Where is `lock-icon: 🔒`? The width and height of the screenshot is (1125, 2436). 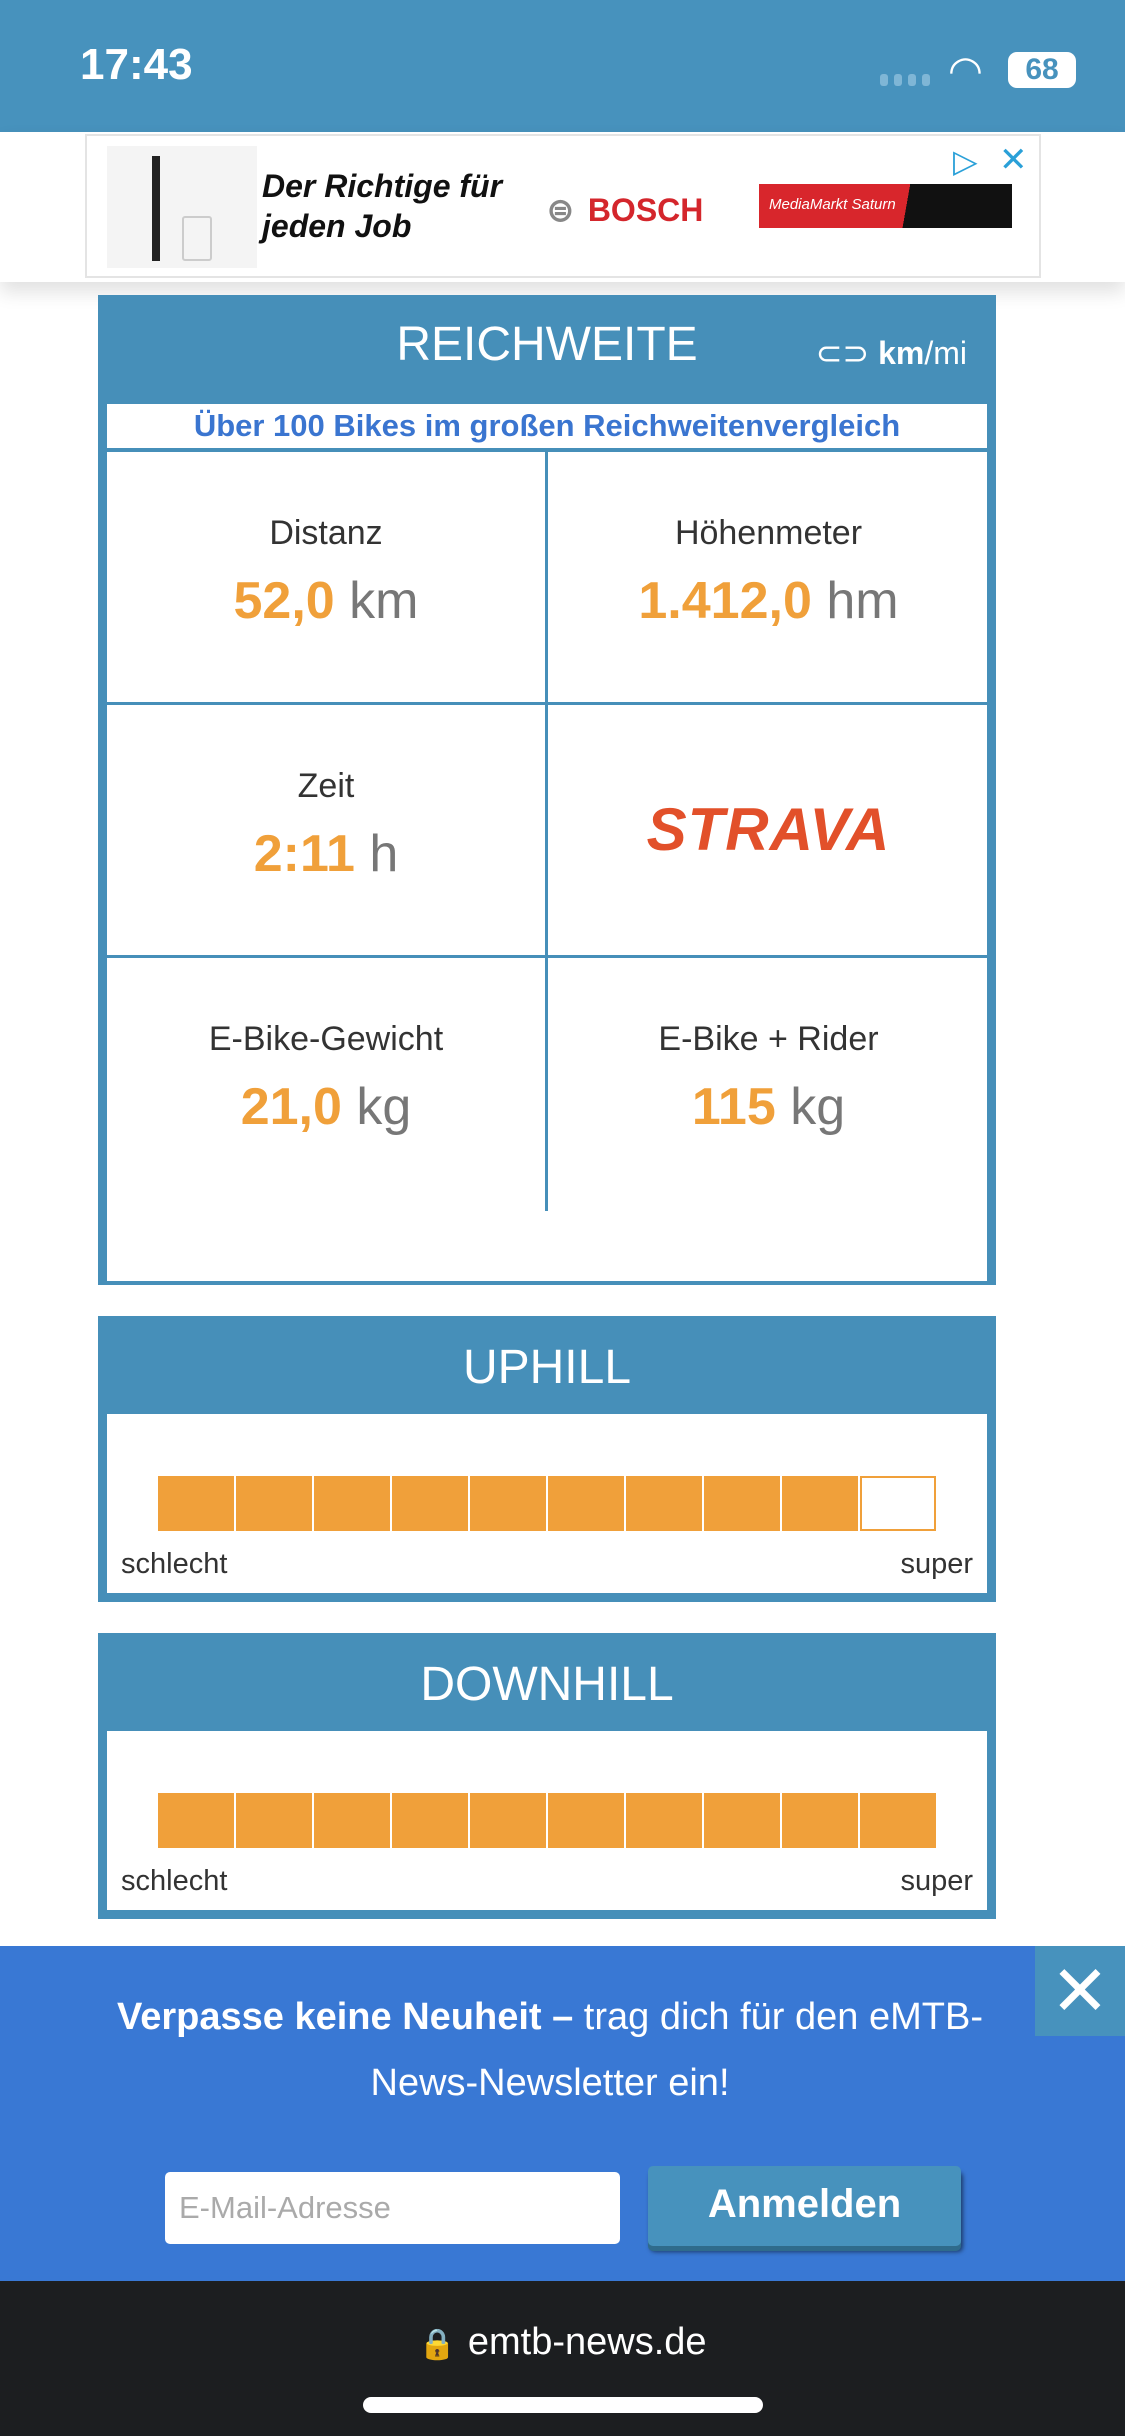 lock-icon: 🔒 is located at coordinates (437, 2344).